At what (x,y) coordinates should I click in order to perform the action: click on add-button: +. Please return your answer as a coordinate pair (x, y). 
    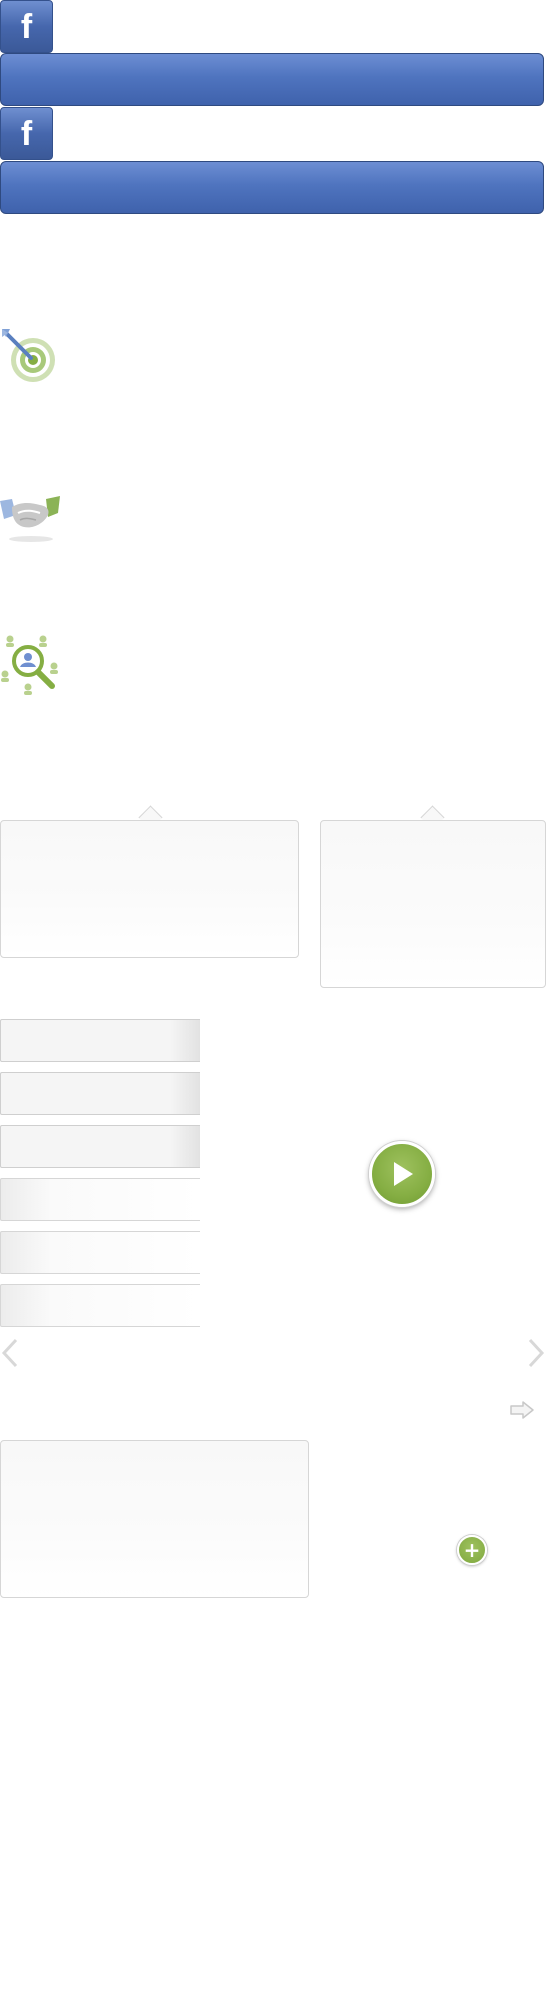
    Looking at the image, I should click on (472, 1550).